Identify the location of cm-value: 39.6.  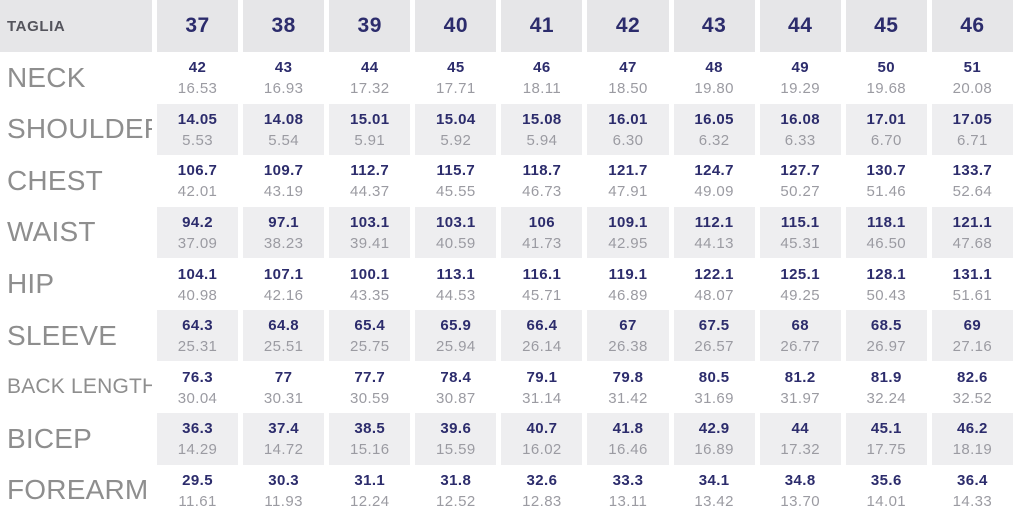
(456, 429).